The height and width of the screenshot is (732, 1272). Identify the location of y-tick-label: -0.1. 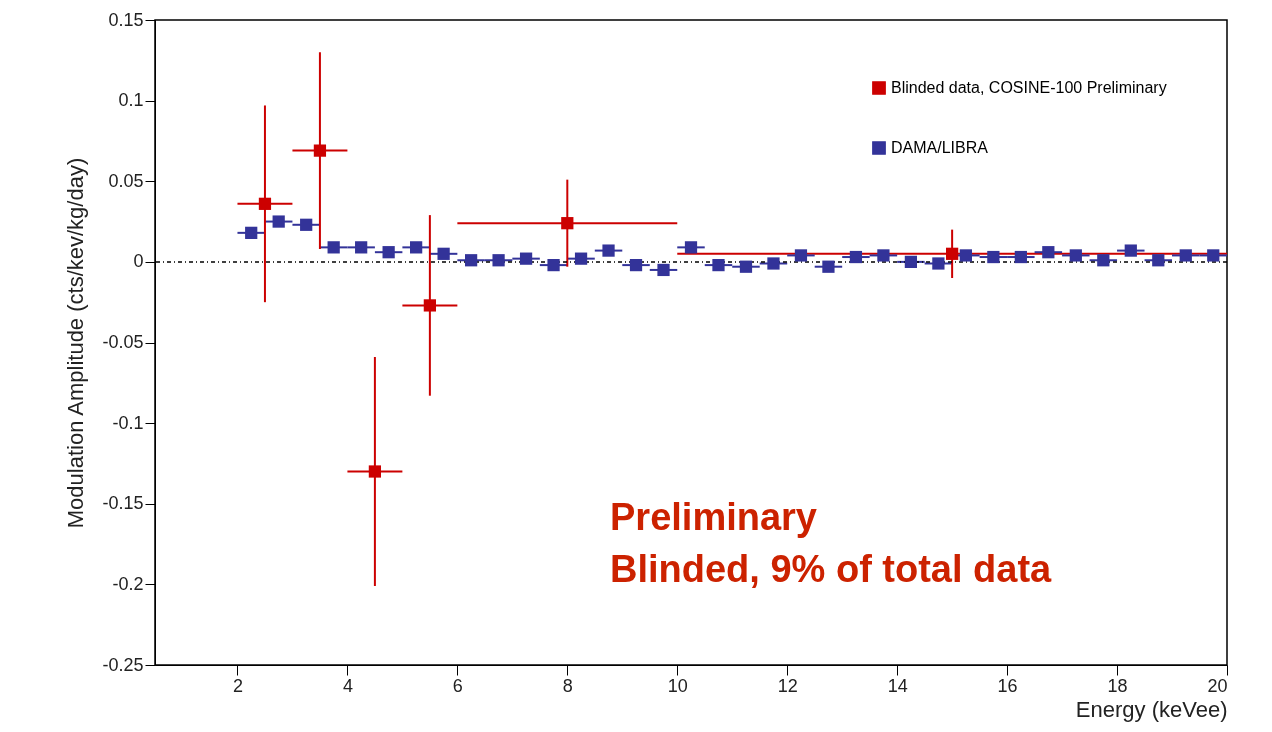
(128, 422).